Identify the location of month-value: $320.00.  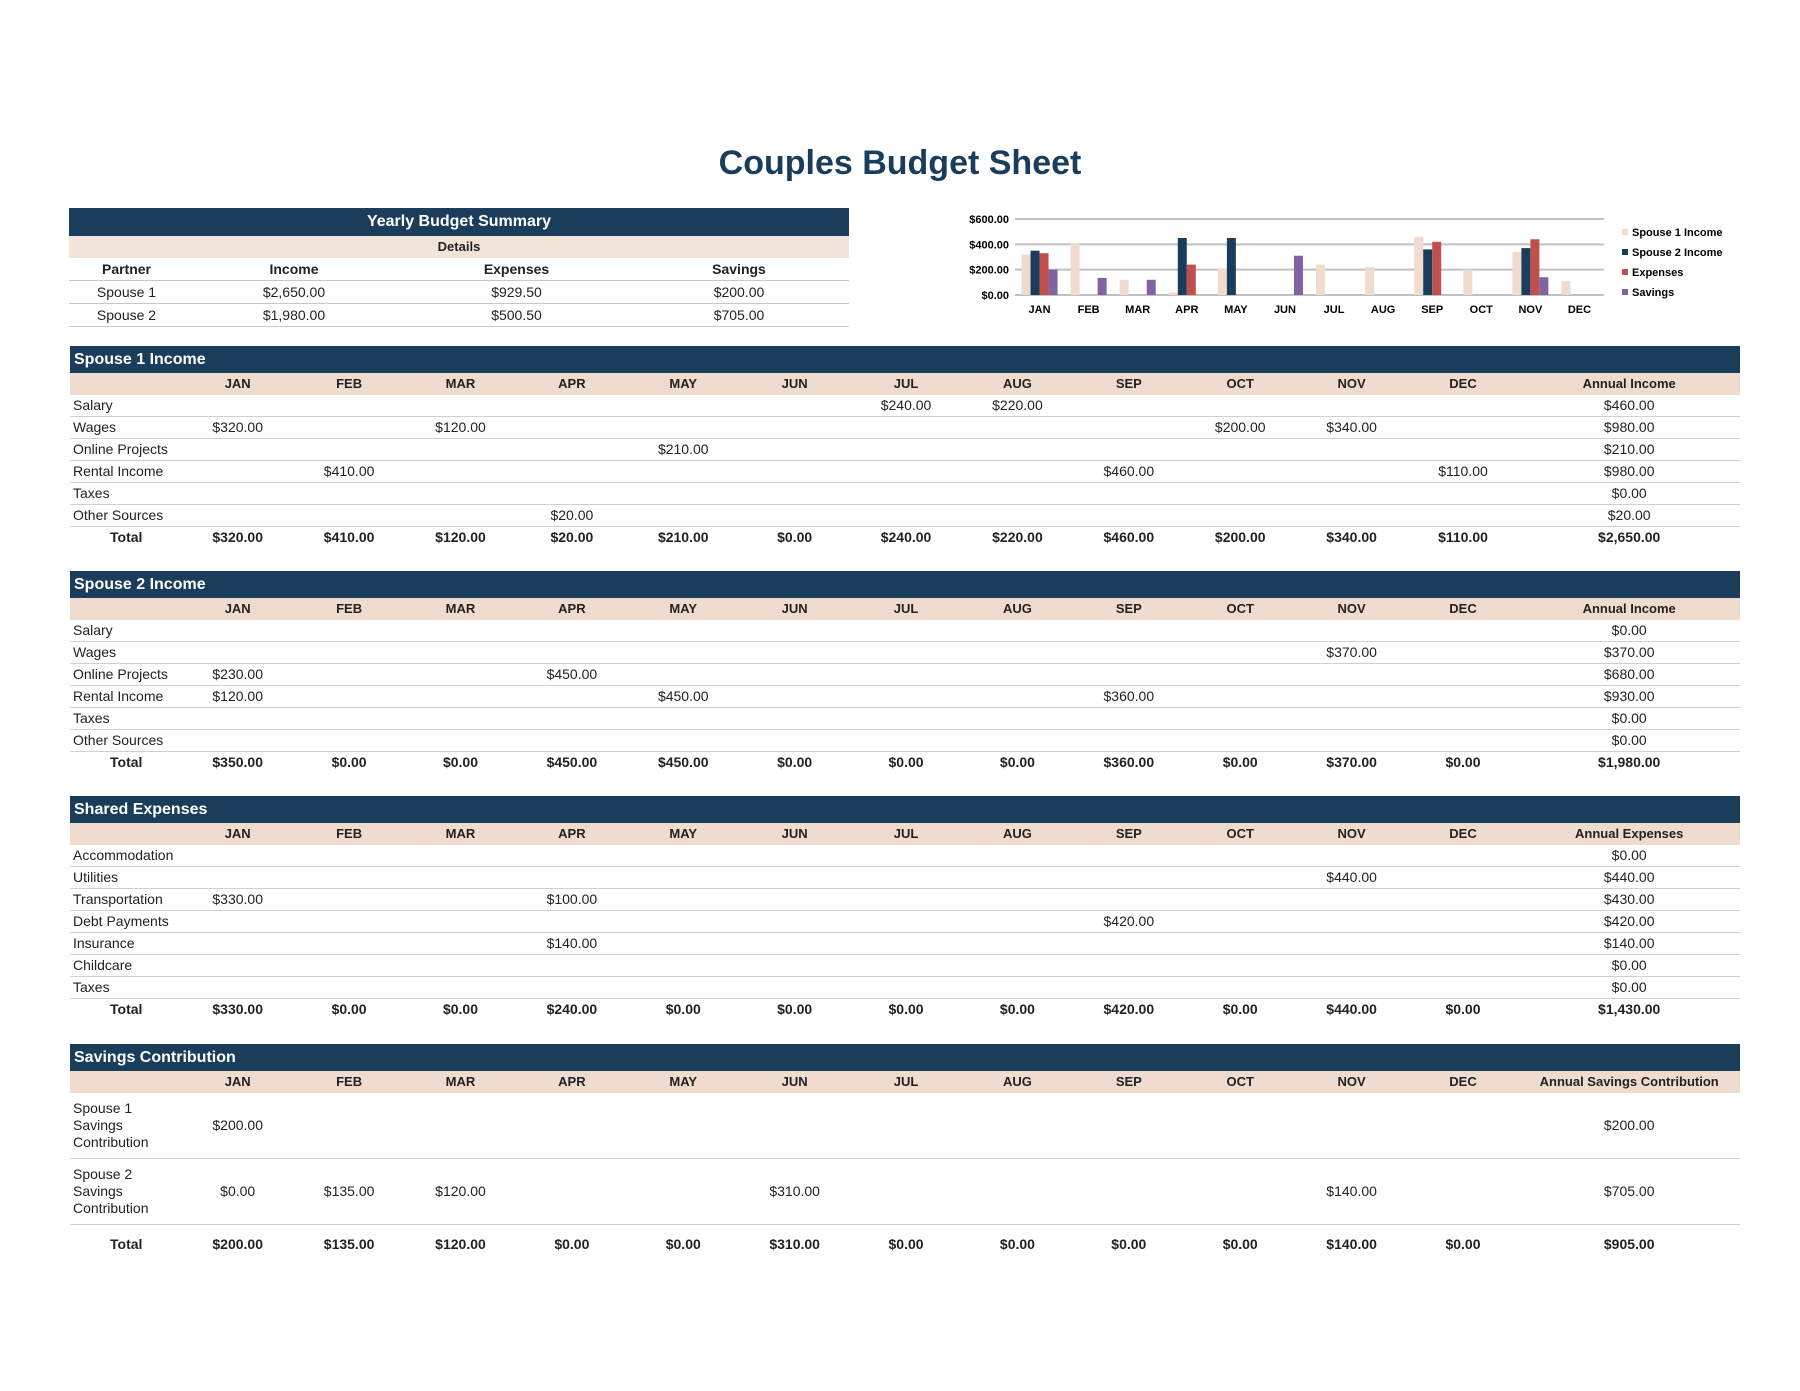
(237, 427).